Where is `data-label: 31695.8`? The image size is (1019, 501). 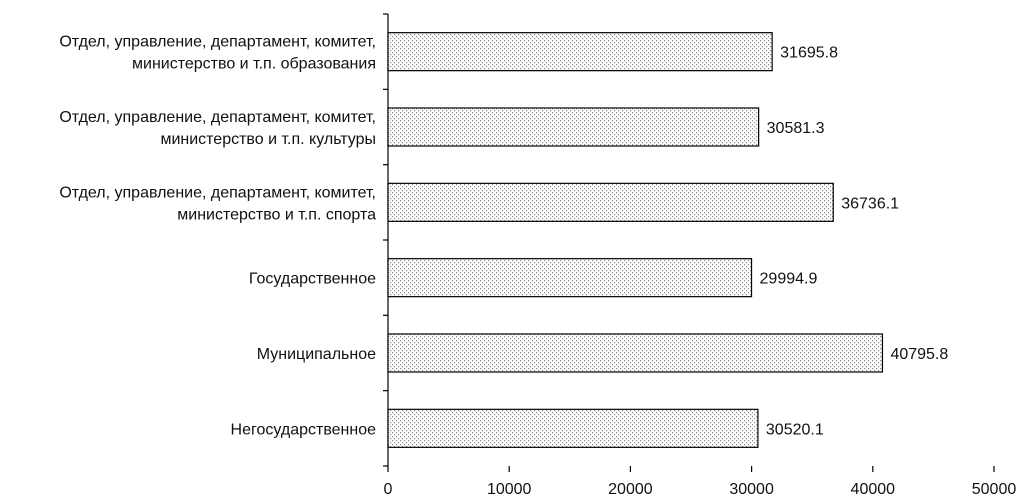
data-label: 31695.8 is located at coordinates (809, 53).